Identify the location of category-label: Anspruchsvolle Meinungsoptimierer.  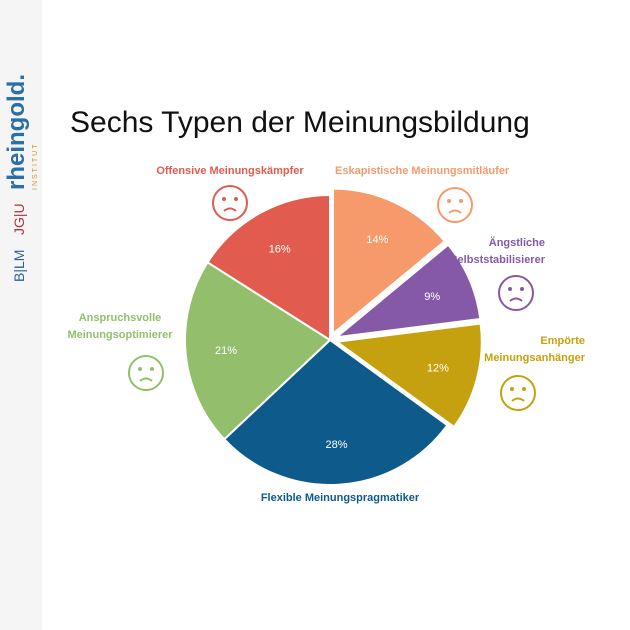
(120, 326).